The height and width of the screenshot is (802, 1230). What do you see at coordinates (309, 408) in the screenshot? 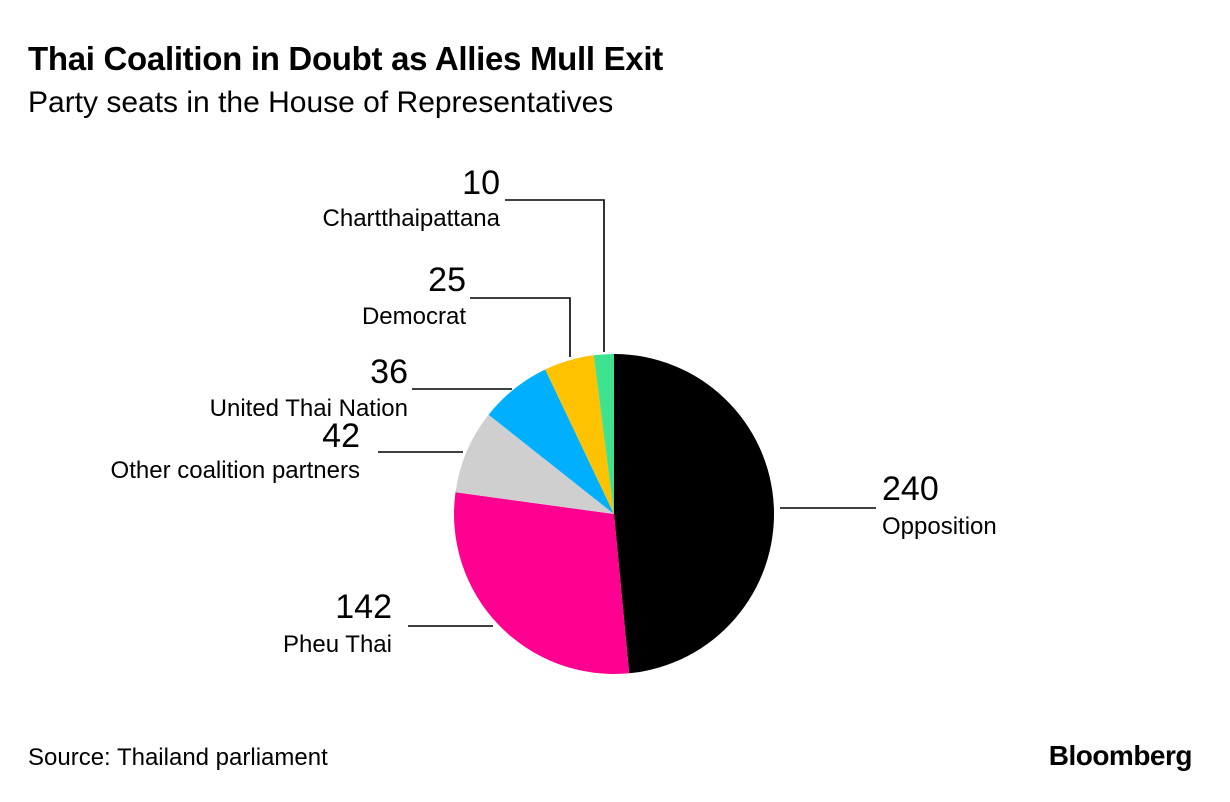
I see `data-label-name-united-thai-nation: United Thai Nation` at bounding box center [309, 408].